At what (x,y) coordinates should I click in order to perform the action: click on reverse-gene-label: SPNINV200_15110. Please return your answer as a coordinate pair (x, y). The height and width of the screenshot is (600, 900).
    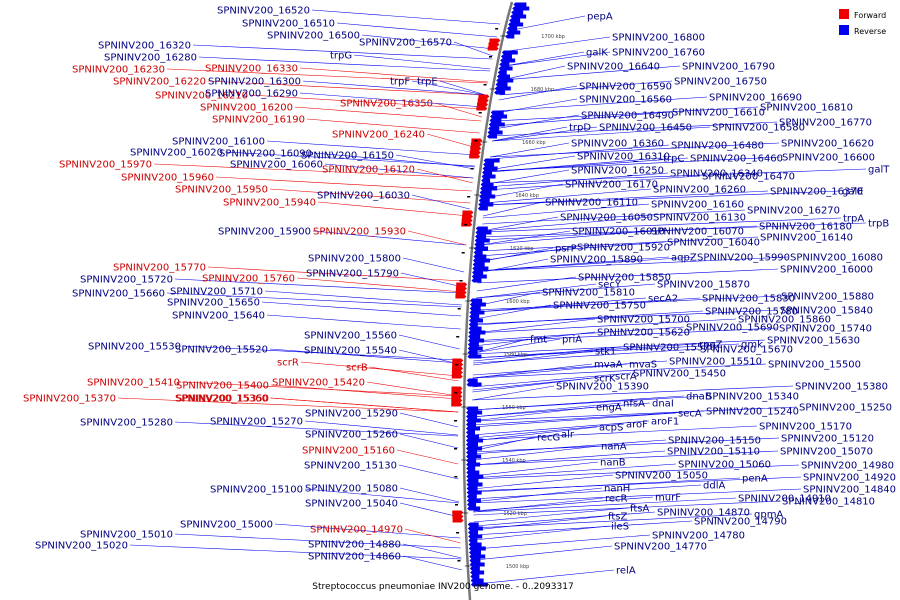
    Looking at the image, I should click on (713, 452).